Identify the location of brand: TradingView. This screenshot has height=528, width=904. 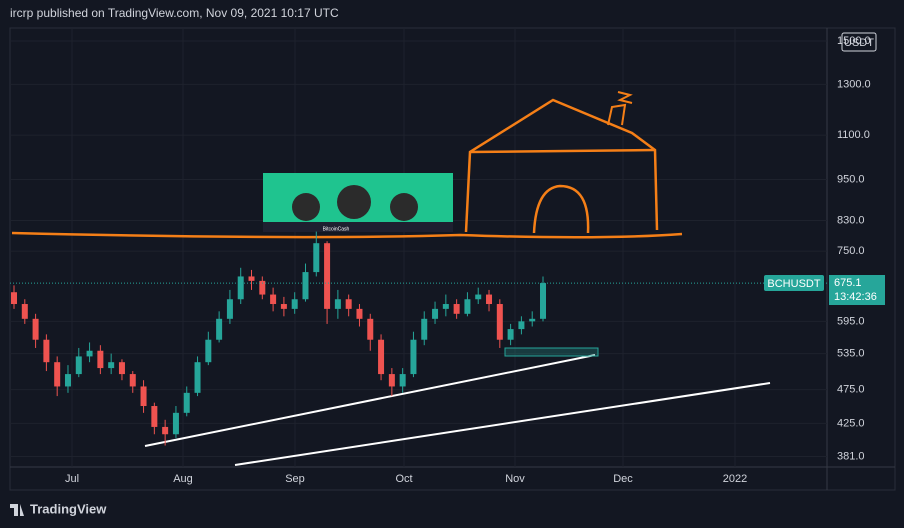
(68, 508).